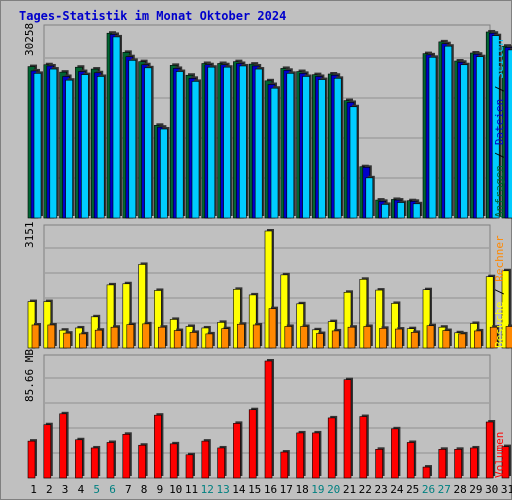  Describe the element at coordinates (65, 489) in the screenshot. I see `day-label-3: 3` at that location.